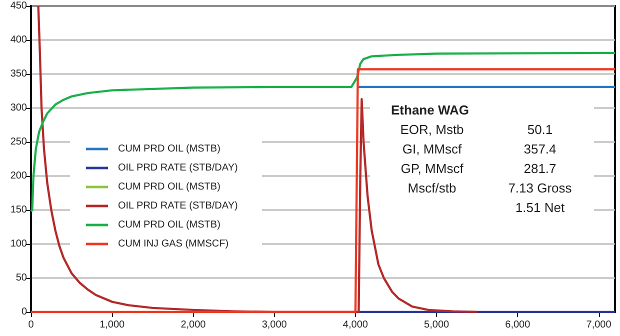 The width and height of the screenshot is (620, 336). I want to click on x-tick-label: 7,000, so click(599, 325).